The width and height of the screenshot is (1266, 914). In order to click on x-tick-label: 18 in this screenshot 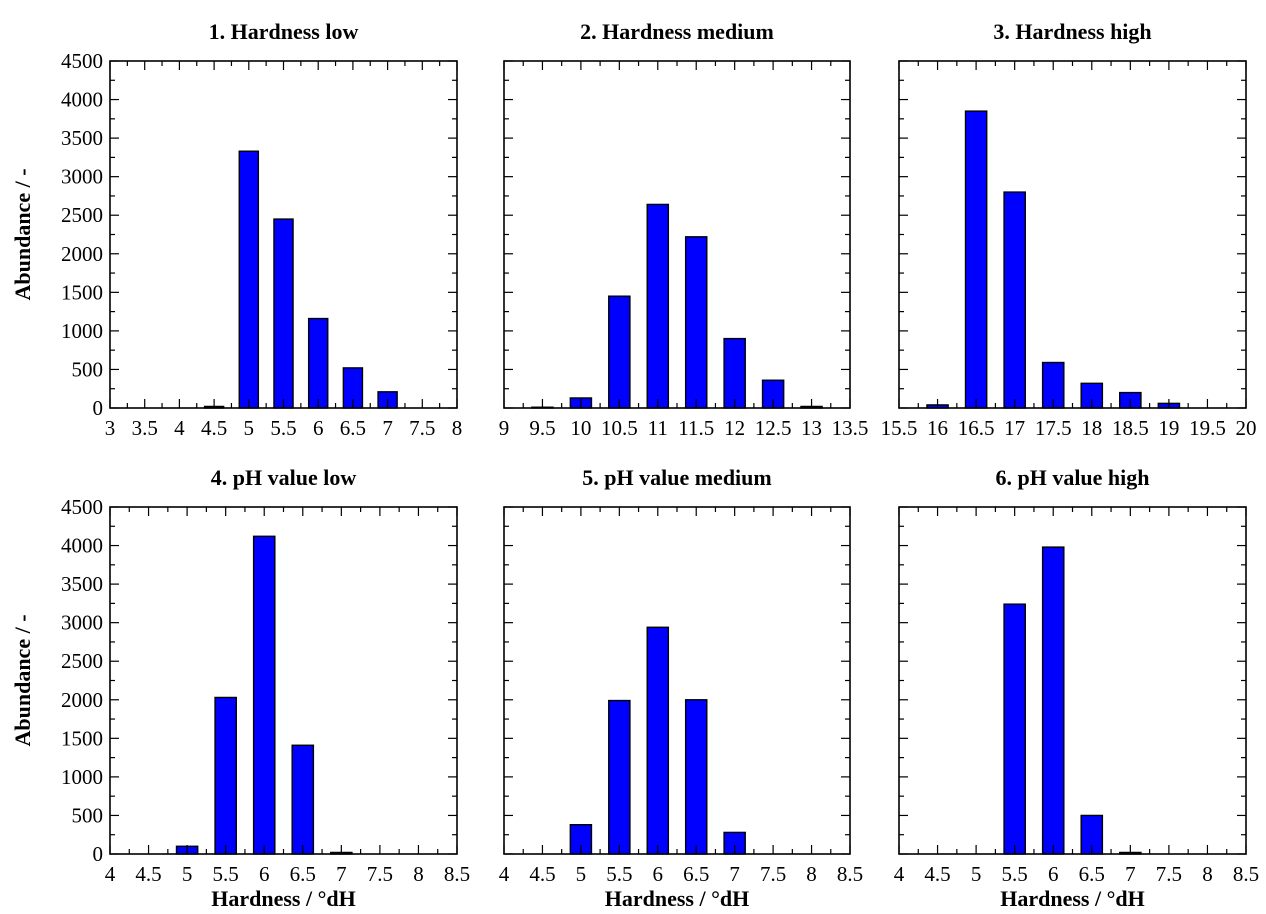, I will do `click(1091, 428)`.